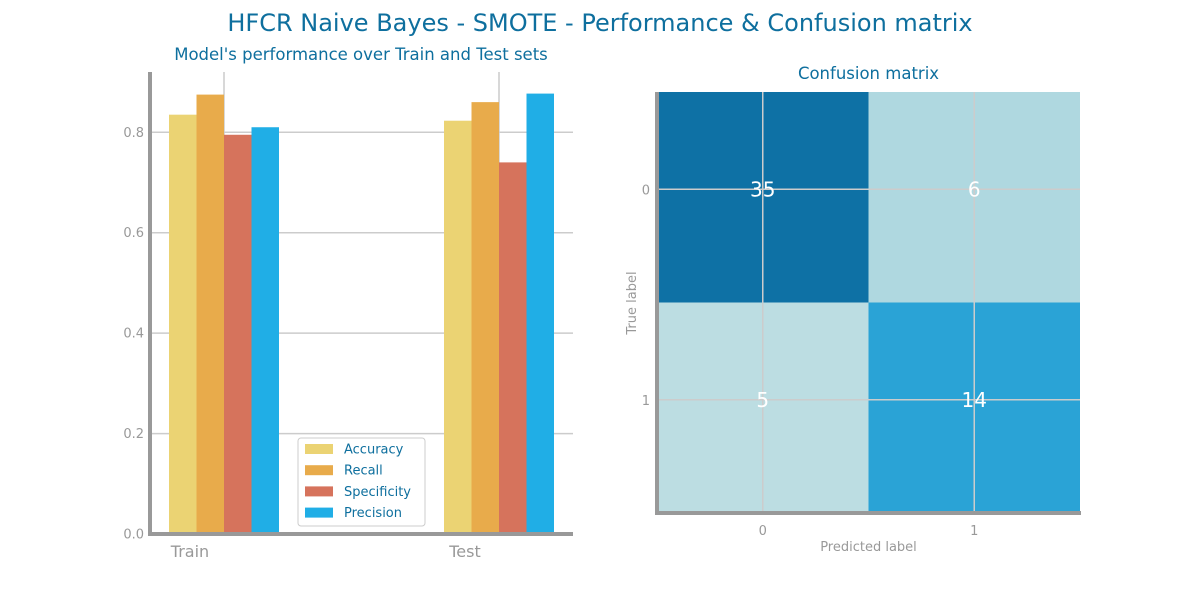 The width and height of the screenshot is (1200, 600). Describe the element at coordinates (210, 314) in the screenshot. I see `bar-recall-train` at that location.